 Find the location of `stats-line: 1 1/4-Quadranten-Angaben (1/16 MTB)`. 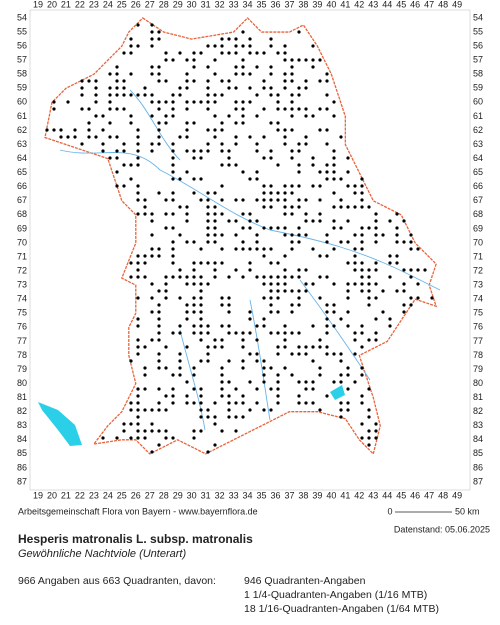

stats-line: 1 1/4-Quadranten-Angaben (1/16 MTB) is located at coordinates (335, 595).